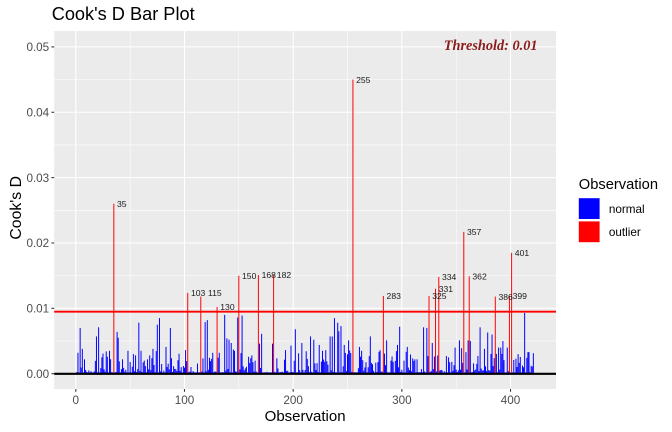 The width and height of the screenshot is (672, 432). Describe the element at coordinates (198, 293) in the screenshot. I see `svg-text: 103` at that location.